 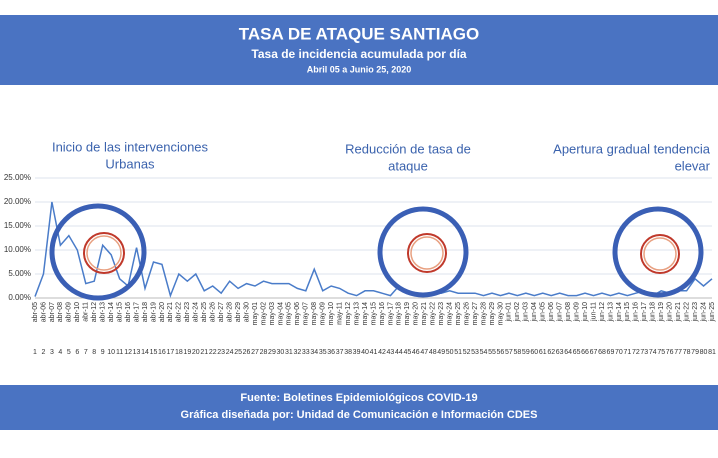 What do you see at coordinates (130, 163) in the screenshot?
I see `annotation: Urbanas` at bounding box center [130, 163].